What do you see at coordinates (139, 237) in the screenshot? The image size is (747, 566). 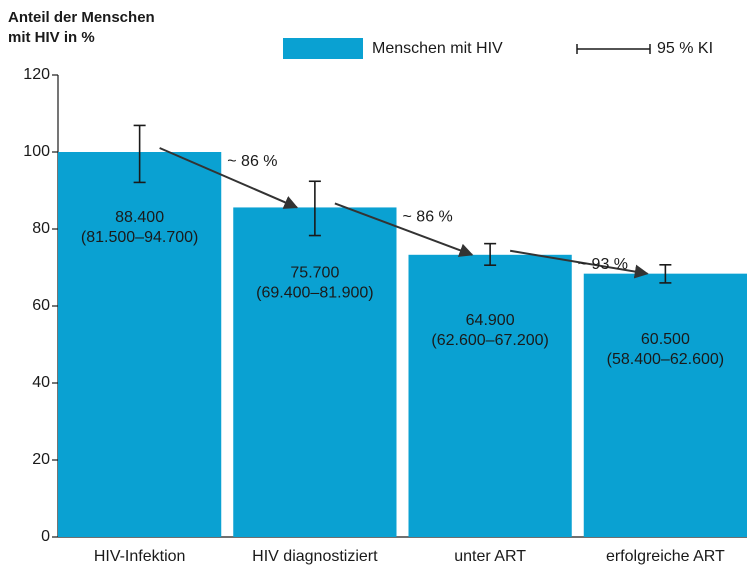 I see `bar-label: (81.500–94.700)` at bounding box center [139, 237].